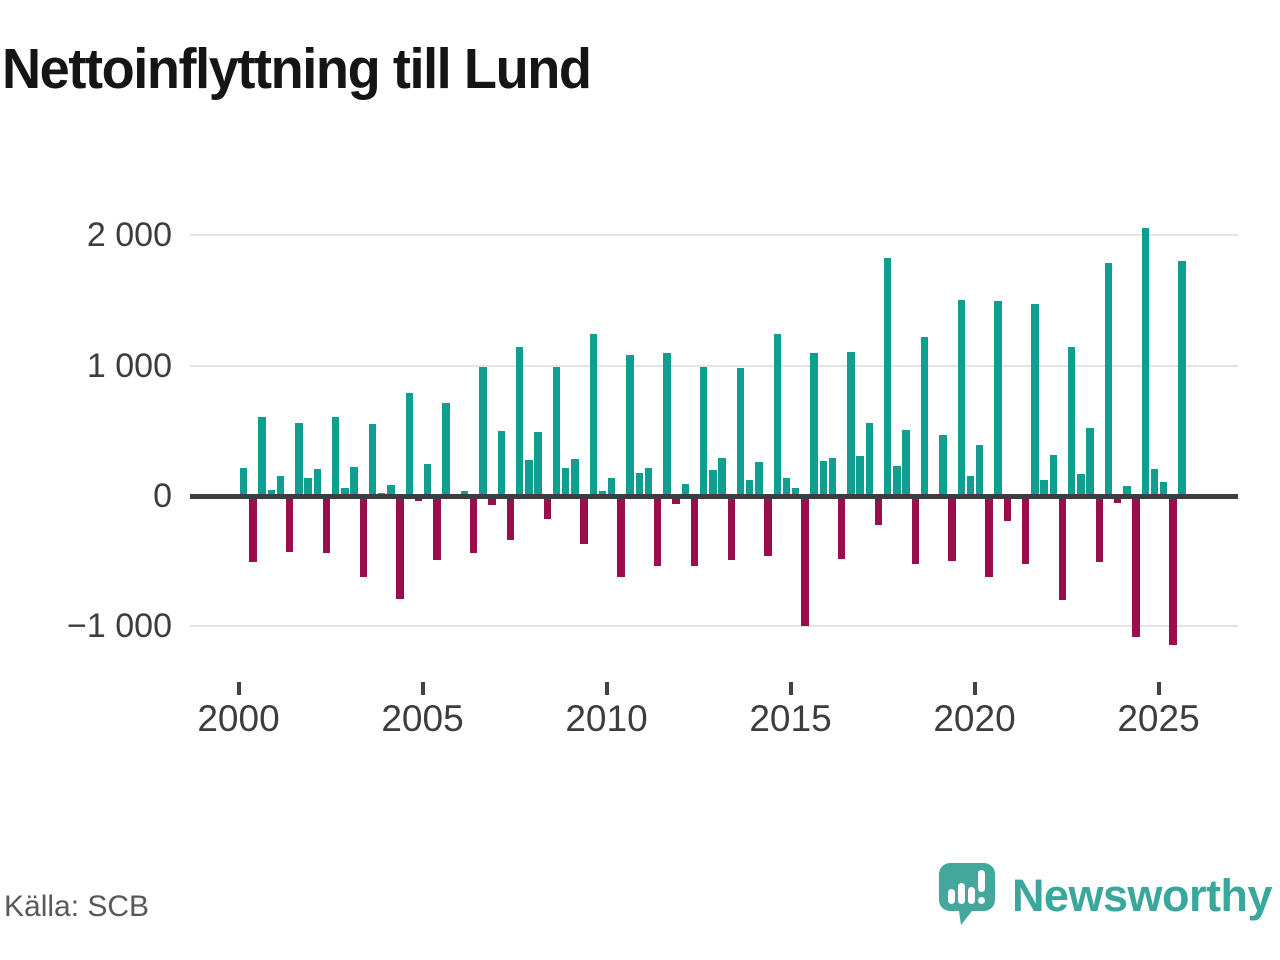 This screenshot has width=1280, height=960. Describe the element at coordinates (1182, 378) in the screenshot. I see `bar-2025Q3` at that location.